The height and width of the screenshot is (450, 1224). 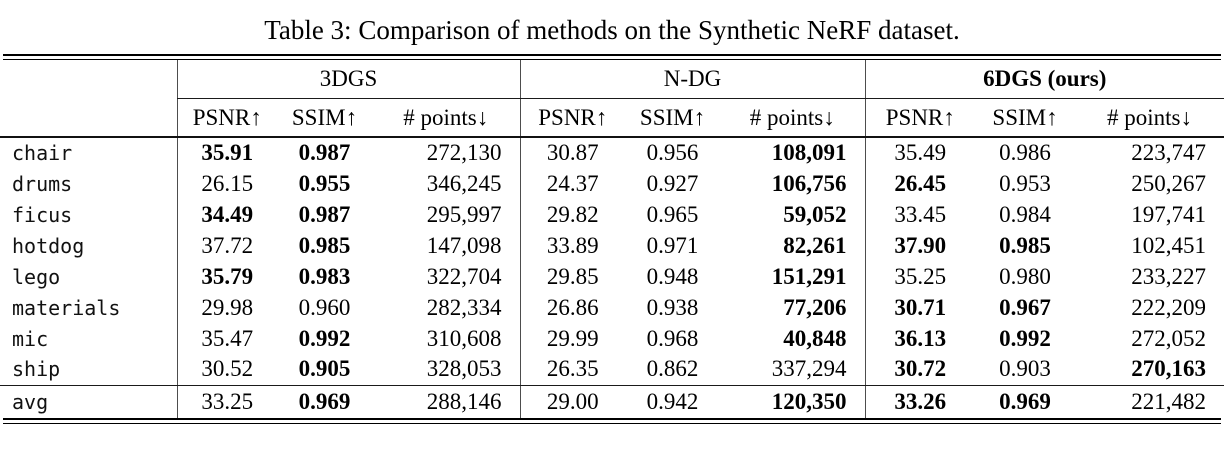 What do you see at coordinates (672, 276) in the screenshot?
I see `cell-ssim: 0.948` at bounding box center [672, 276].